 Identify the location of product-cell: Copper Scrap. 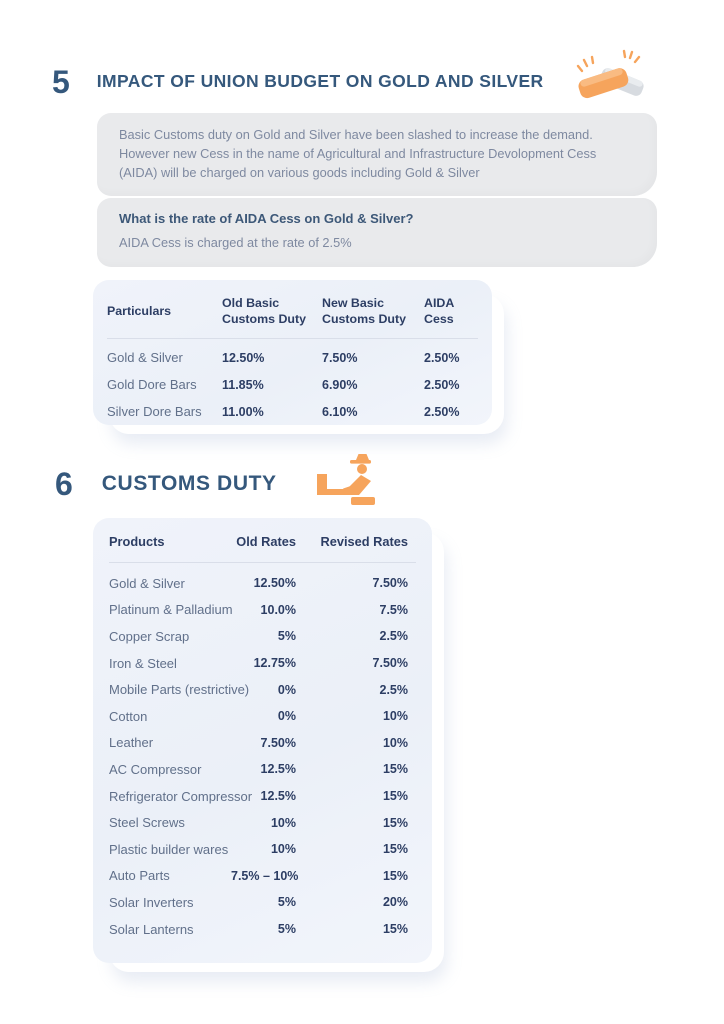
(149, 636).